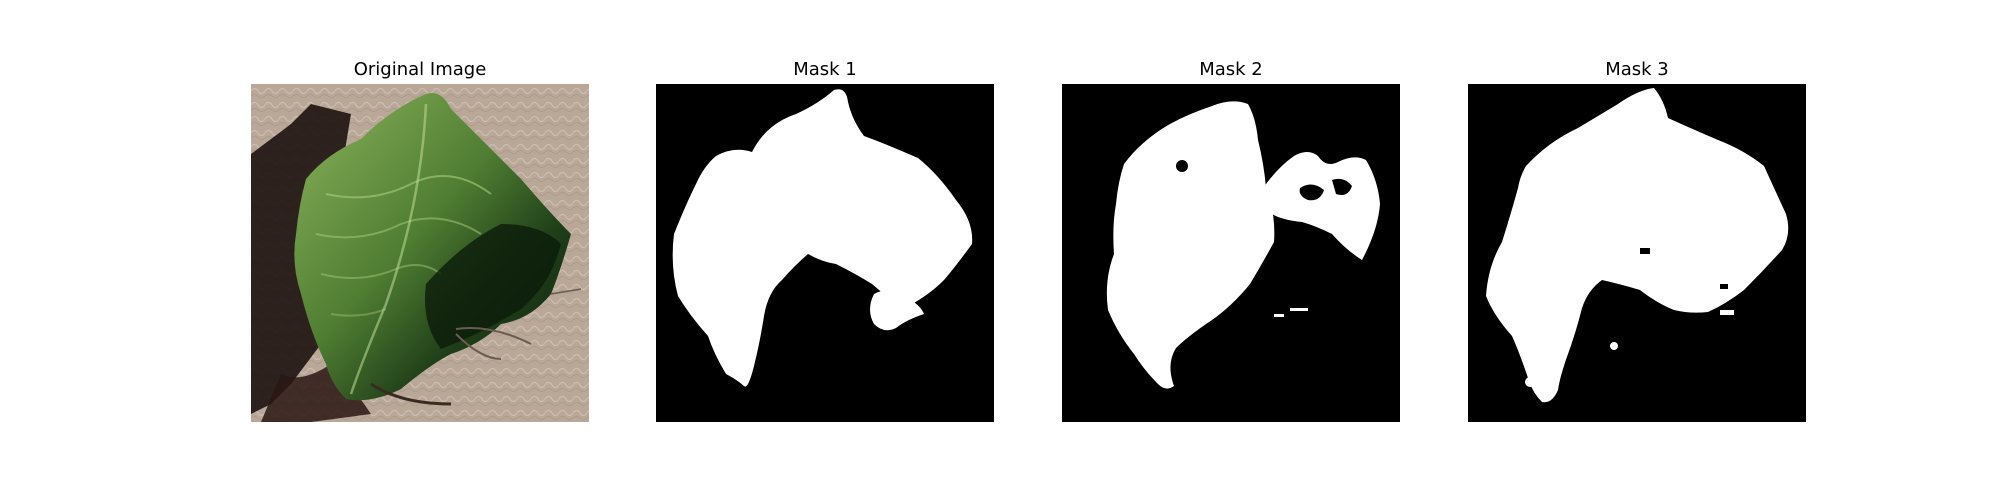  I want to click on panel-title-mask-1: Mask 1, so click(825, 70).